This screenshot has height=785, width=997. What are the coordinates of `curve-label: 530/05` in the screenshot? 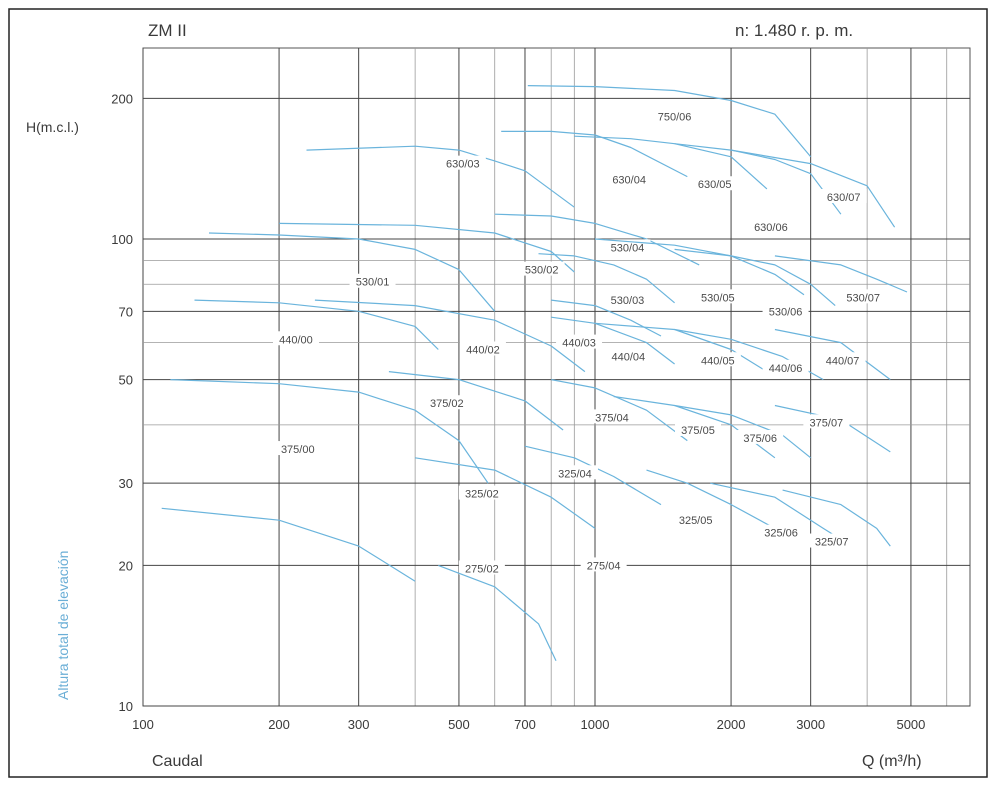 It's located at (718, 298).